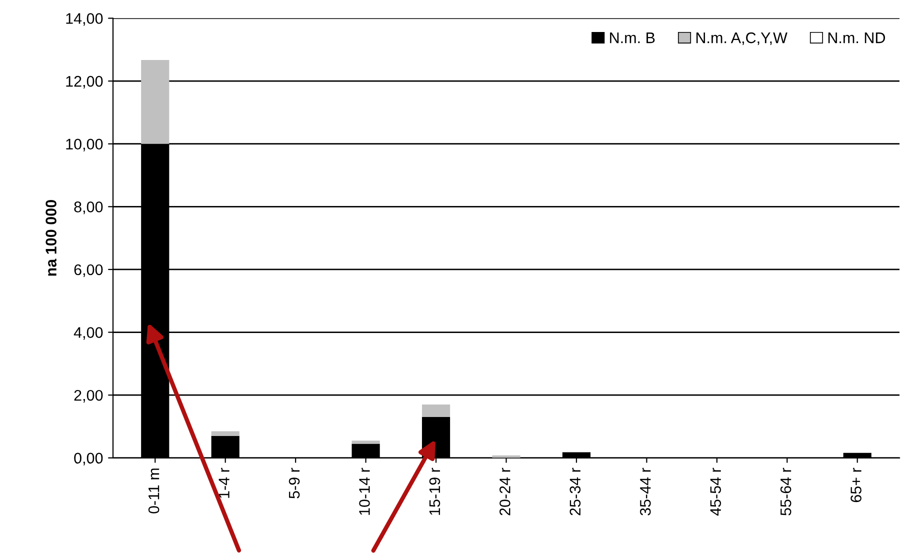 Image resolution: width=904 pixels, height=553 pixels. I want to click on legend-label: N.m. A,C,Y,W, so click(742, 39).